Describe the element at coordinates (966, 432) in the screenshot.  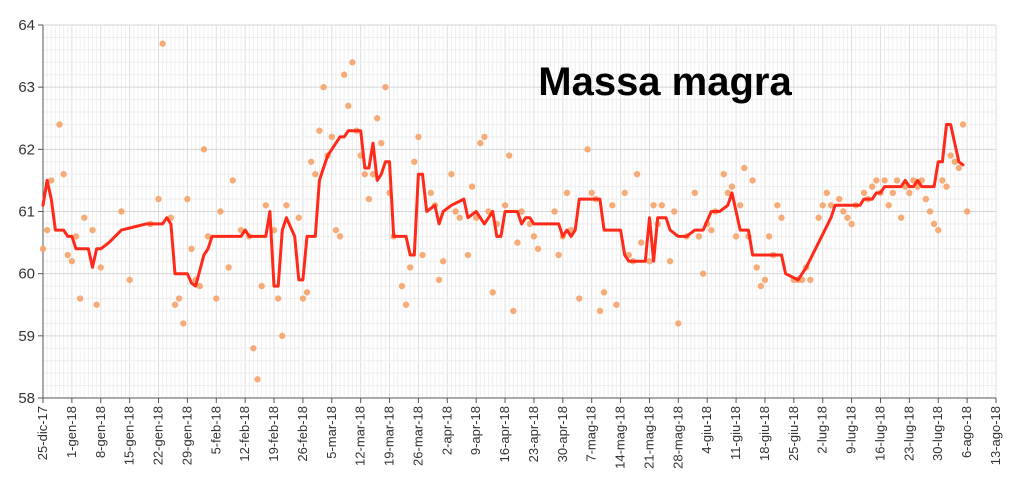
I see `x-tick-label: 6-ago-18` at that location.